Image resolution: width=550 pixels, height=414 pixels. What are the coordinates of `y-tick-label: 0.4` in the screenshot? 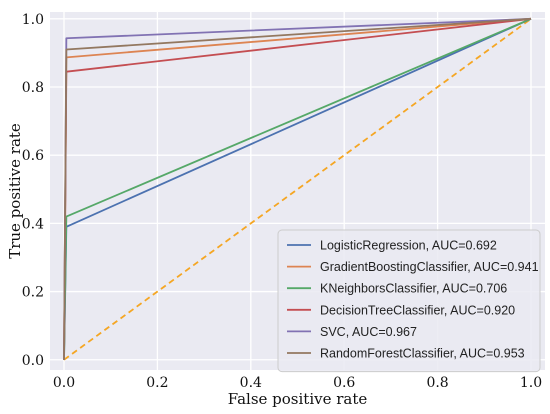 It's located at (33, 224).